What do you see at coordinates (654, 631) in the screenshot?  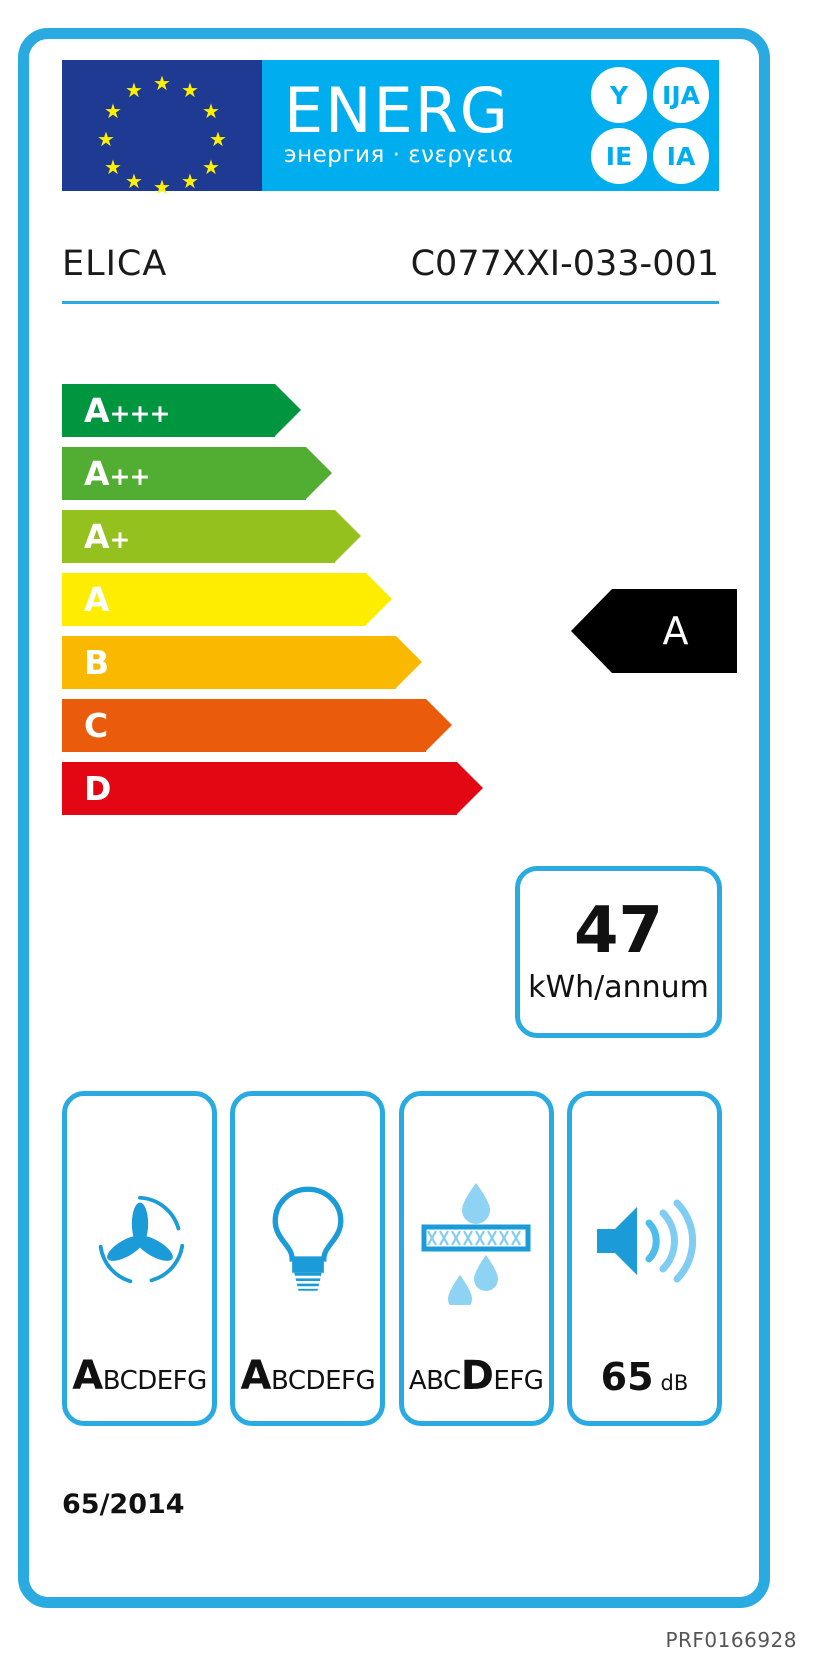 I see `energy-rating-arrow: A` at bounding box center [654, 631].